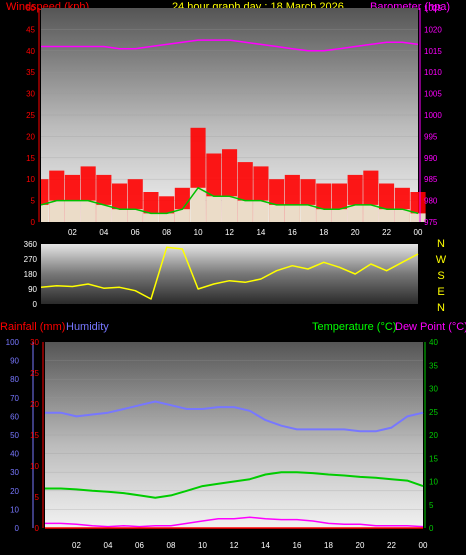 Image resolution: width=466 pixels, height=555 pixels. I want to click on barometer-tick-label: 1015, so click(433, 51).